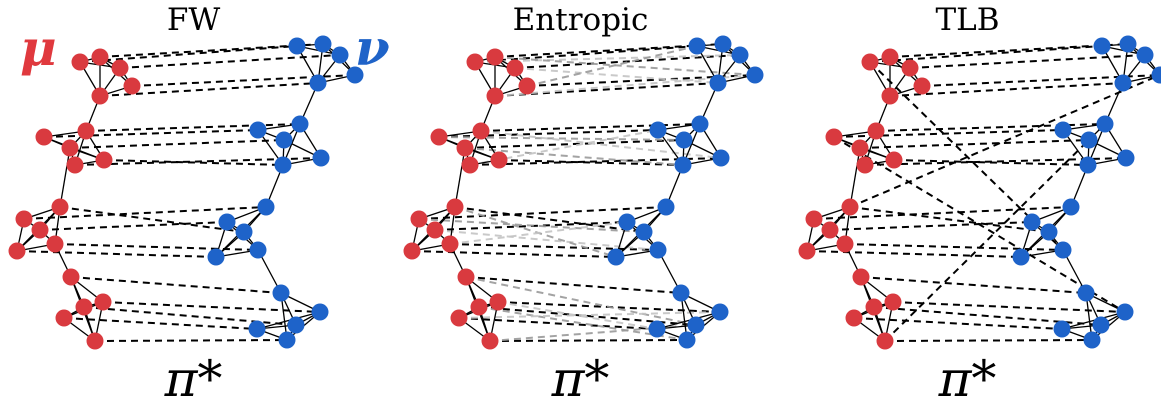  Describe the element at coordinates (580, 20) in the screenshot. I see `panel-title-entropic: Entropic` at that location.